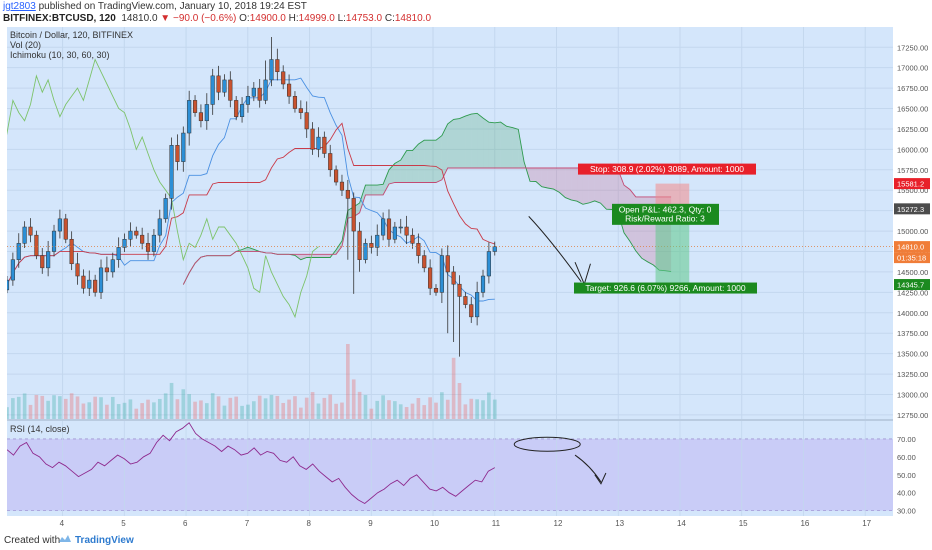  I want to click on target-price-badge: 14345.7, so click(910, 285).